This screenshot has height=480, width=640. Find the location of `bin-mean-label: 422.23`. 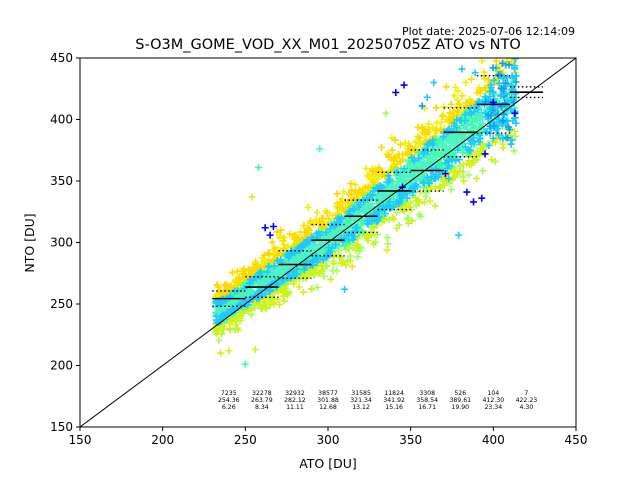

bin-mean-label: 422.23 is located at coordinates (527, 400).